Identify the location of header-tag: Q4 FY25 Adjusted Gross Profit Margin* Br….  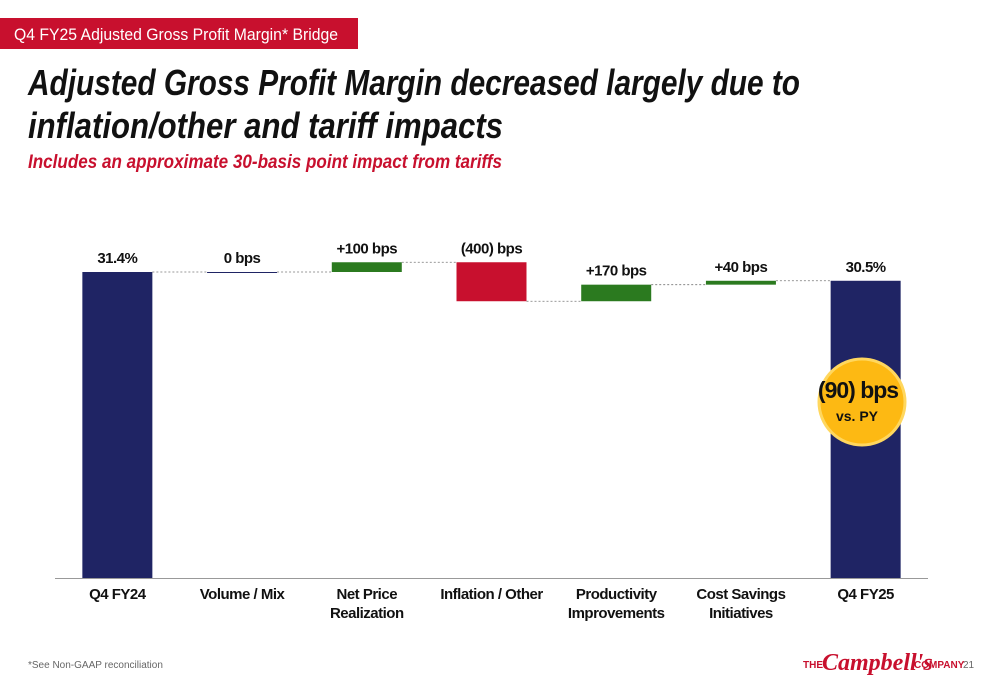
(176, 34).